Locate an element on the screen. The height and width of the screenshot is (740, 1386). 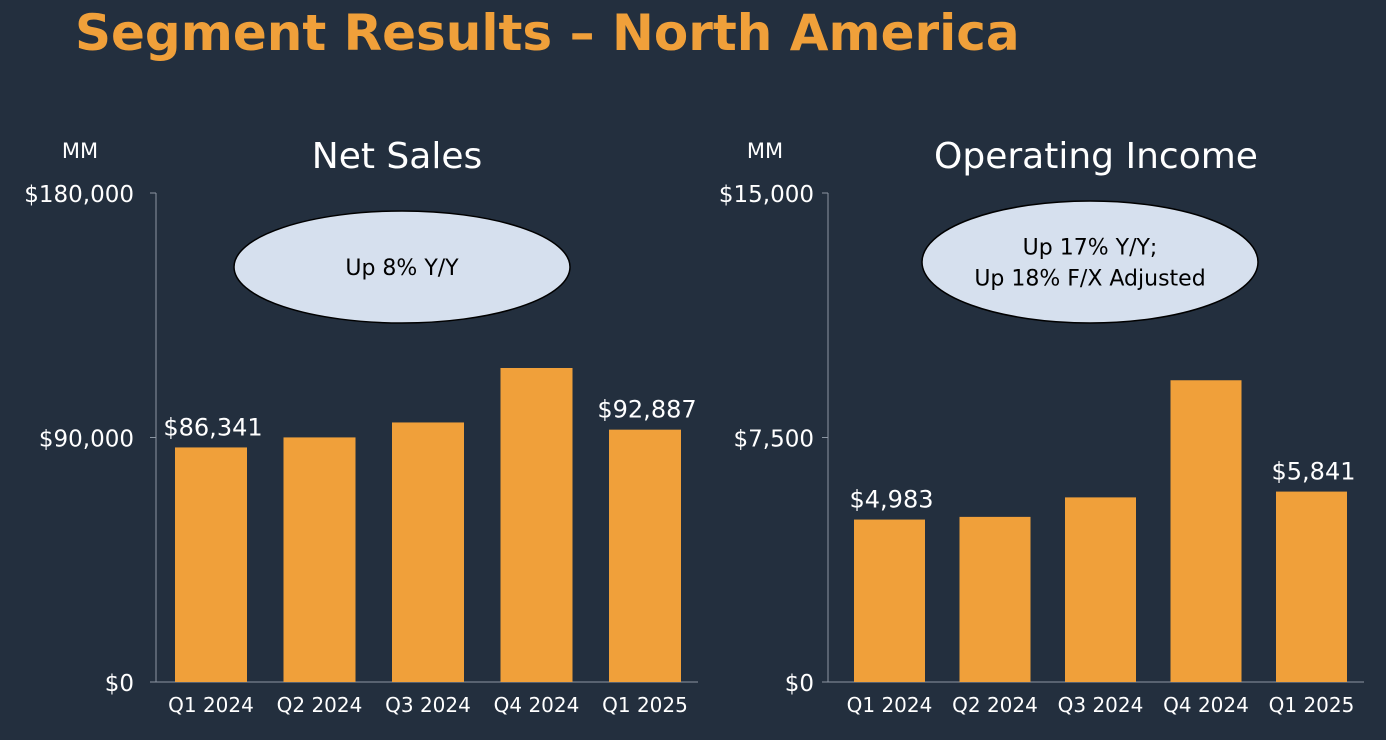
operating-income-y-tick-label: $0 is located at coordinates (799, 684).